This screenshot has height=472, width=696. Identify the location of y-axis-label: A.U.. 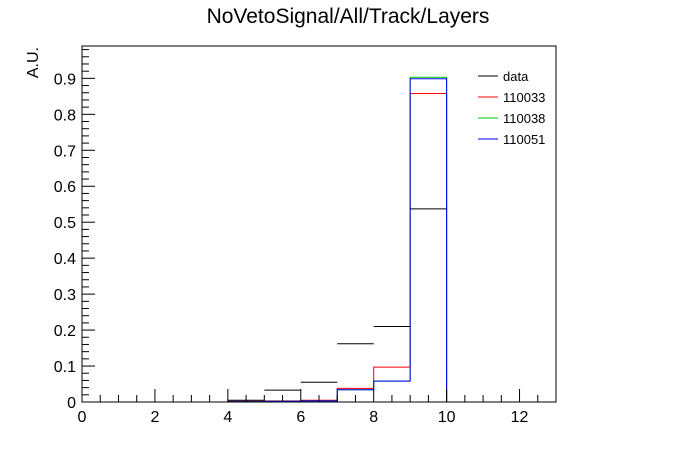
(33, 62).